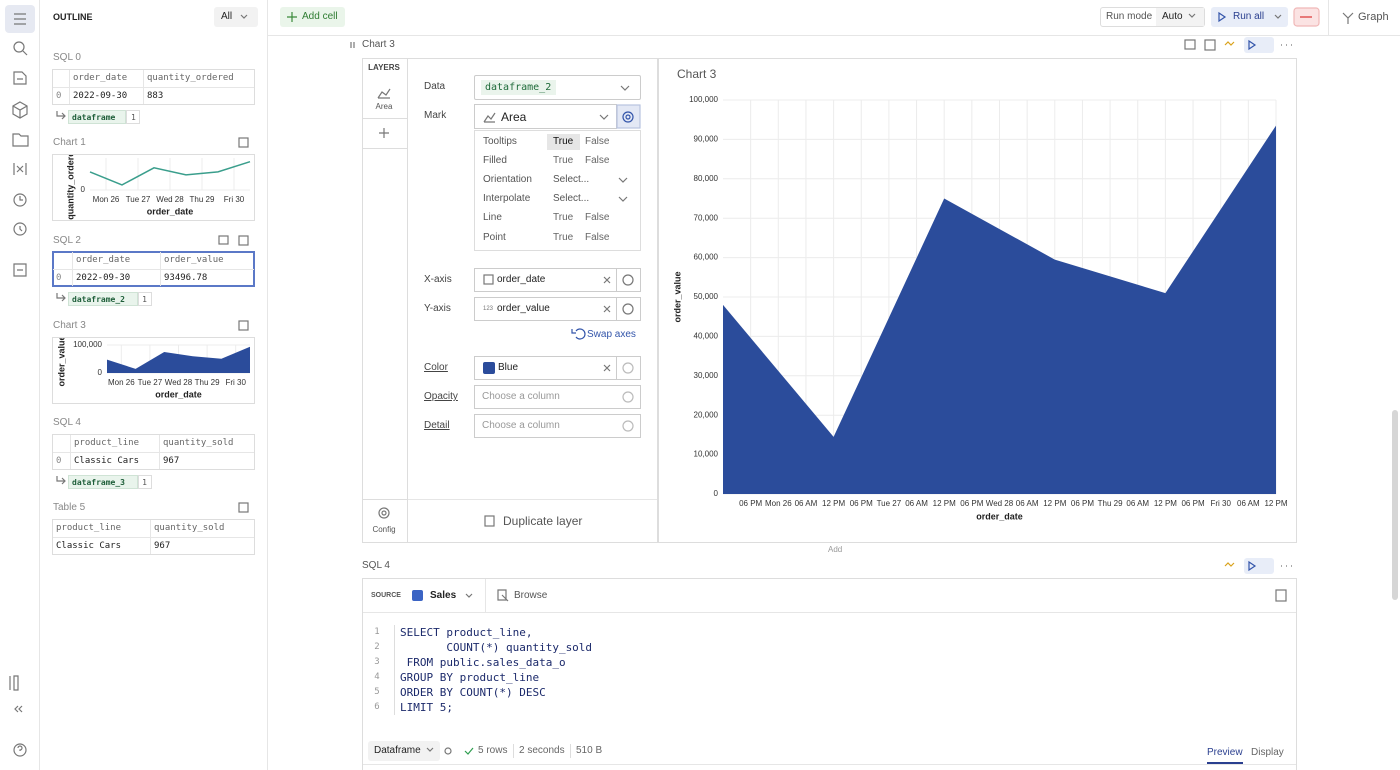  I want to click on result-type-select, so click(404, 751).